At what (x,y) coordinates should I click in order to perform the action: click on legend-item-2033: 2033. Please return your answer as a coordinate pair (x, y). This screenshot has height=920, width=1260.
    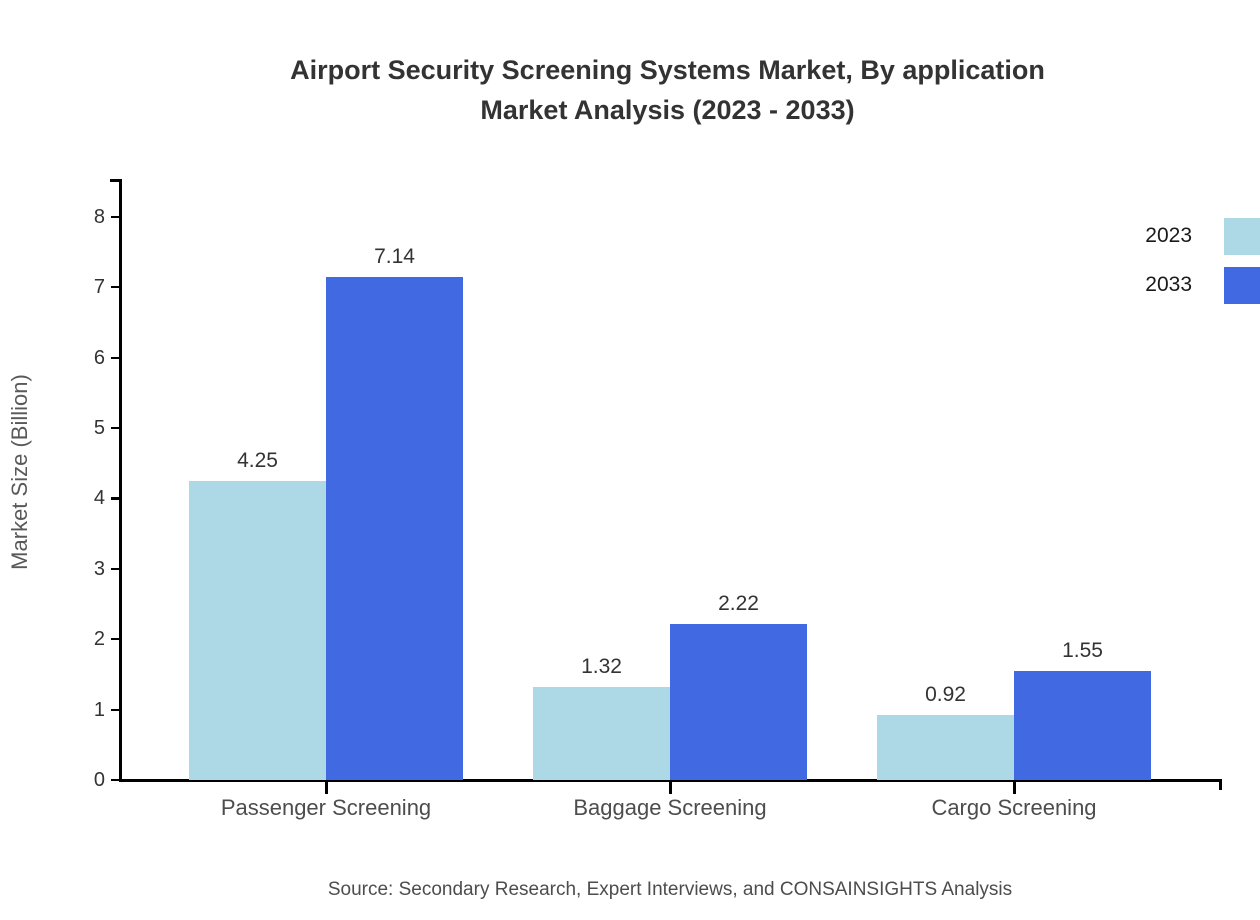
    Looking at the image, I should click on (1160, 285).